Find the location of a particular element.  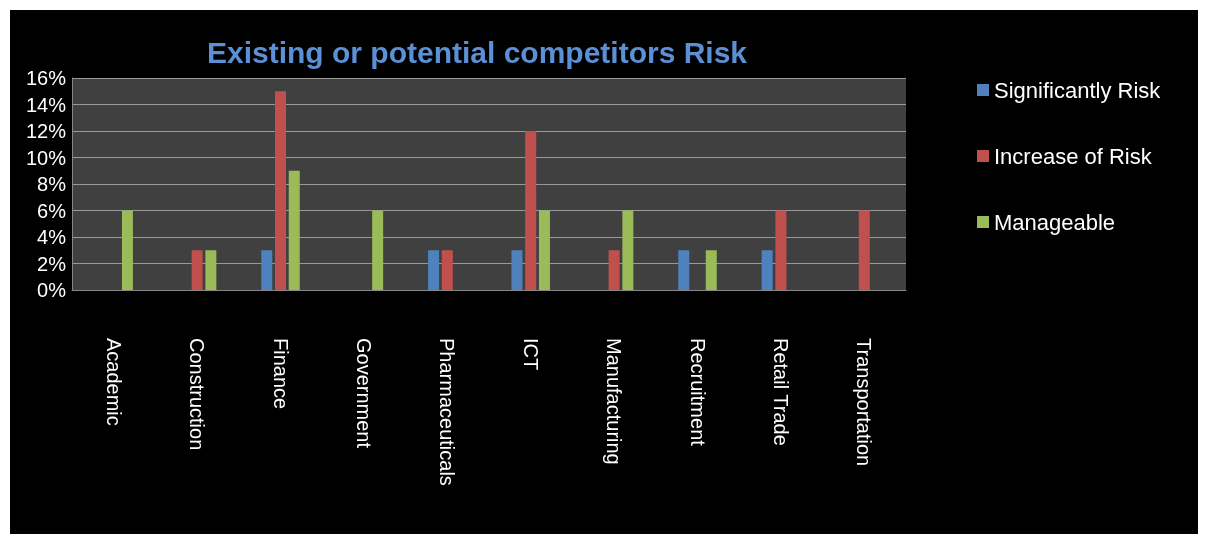

y-tick-label: 10% is located at coordinates (46, 157).